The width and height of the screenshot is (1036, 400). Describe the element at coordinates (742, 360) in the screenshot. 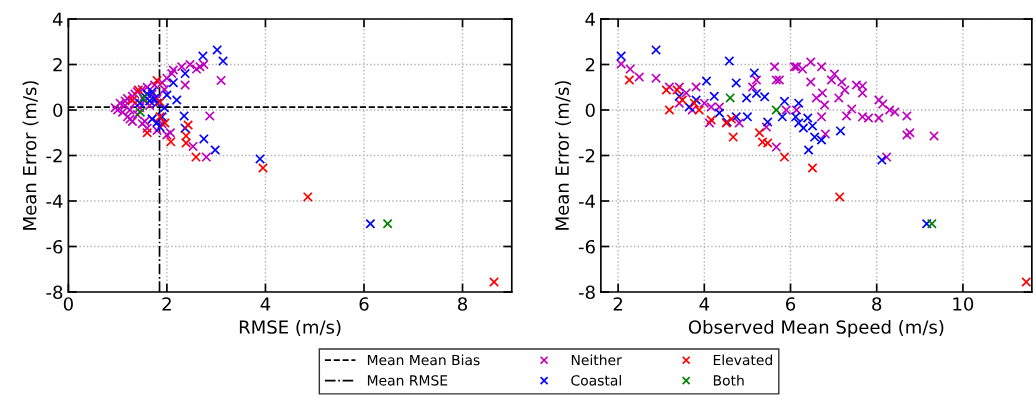

I see `legend-label: Elevated` at that location.